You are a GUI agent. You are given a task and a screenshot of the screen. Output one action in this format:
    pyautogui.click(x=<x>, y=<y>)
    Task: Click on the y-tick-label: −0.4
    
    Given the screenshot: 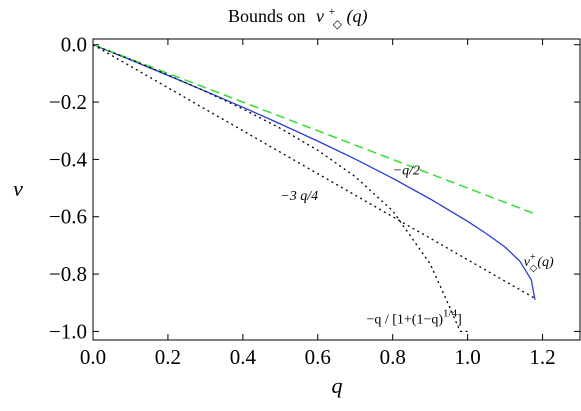 What is the action you would take?
    pyautogui.click(x=68, y=159)
    